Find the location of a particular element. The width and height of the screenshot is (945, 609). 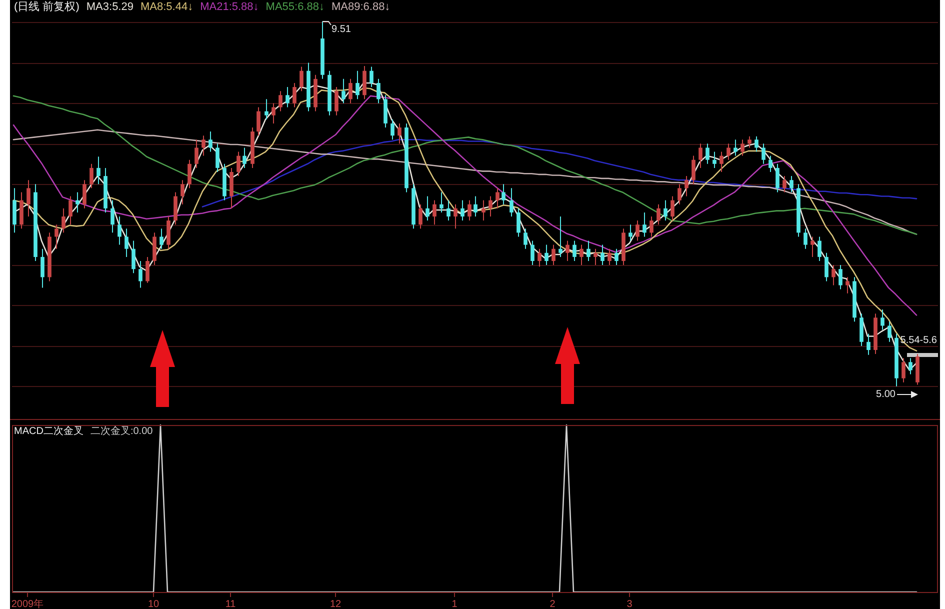

text: MA3:5.29 is located at coordinates (110, 7).